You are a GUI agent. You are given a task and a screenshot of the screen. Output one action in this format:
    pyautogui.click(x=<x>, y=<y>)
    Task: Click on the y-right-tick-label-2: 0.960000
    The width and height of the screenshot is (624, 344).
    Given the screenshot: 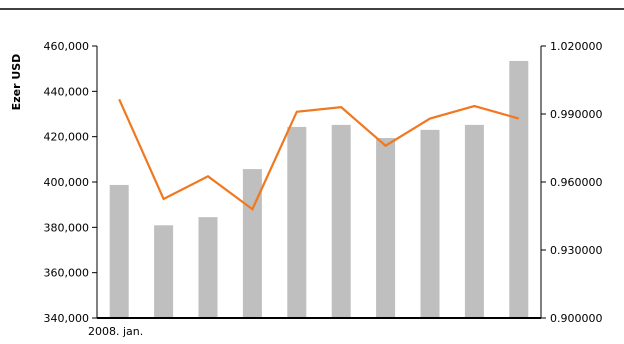 What is the action you would take?
    pyautogui.click(x=576, y=182)
    